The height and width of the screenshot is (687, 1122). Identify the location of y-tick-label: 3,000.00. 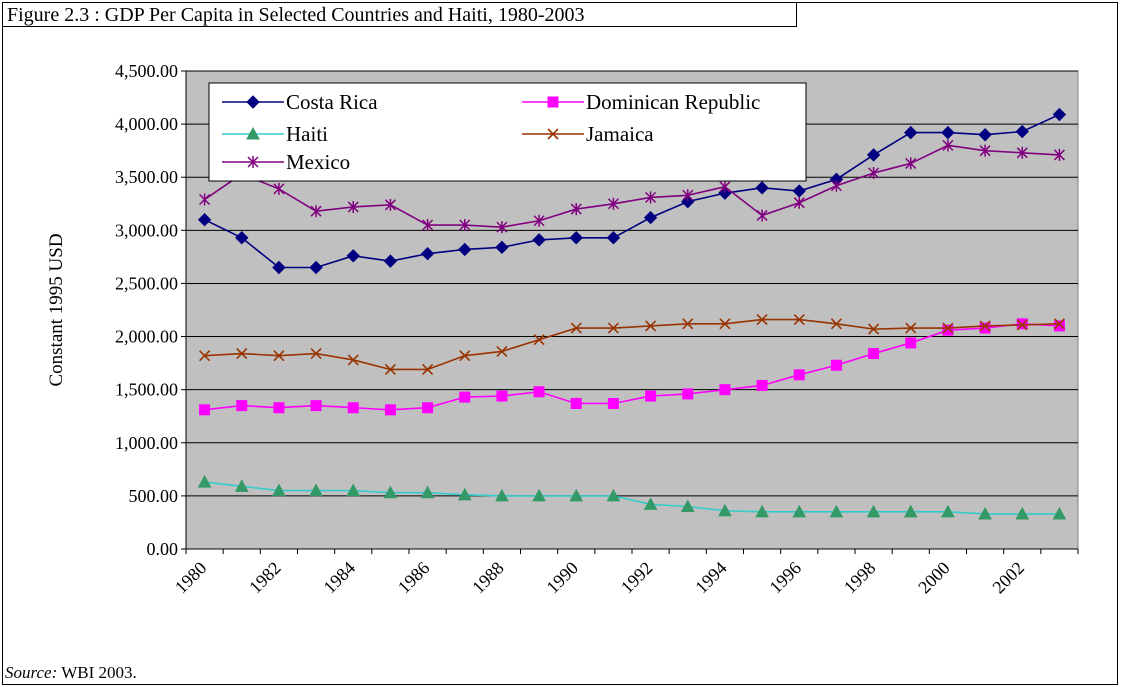
(146, 230).